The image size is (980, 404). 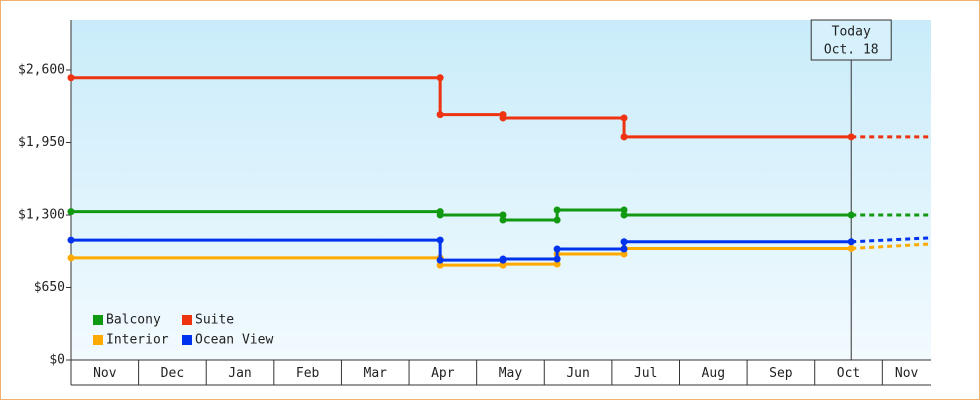 I want to click on x-tick-label: Aug, so click(x=713, y=373).